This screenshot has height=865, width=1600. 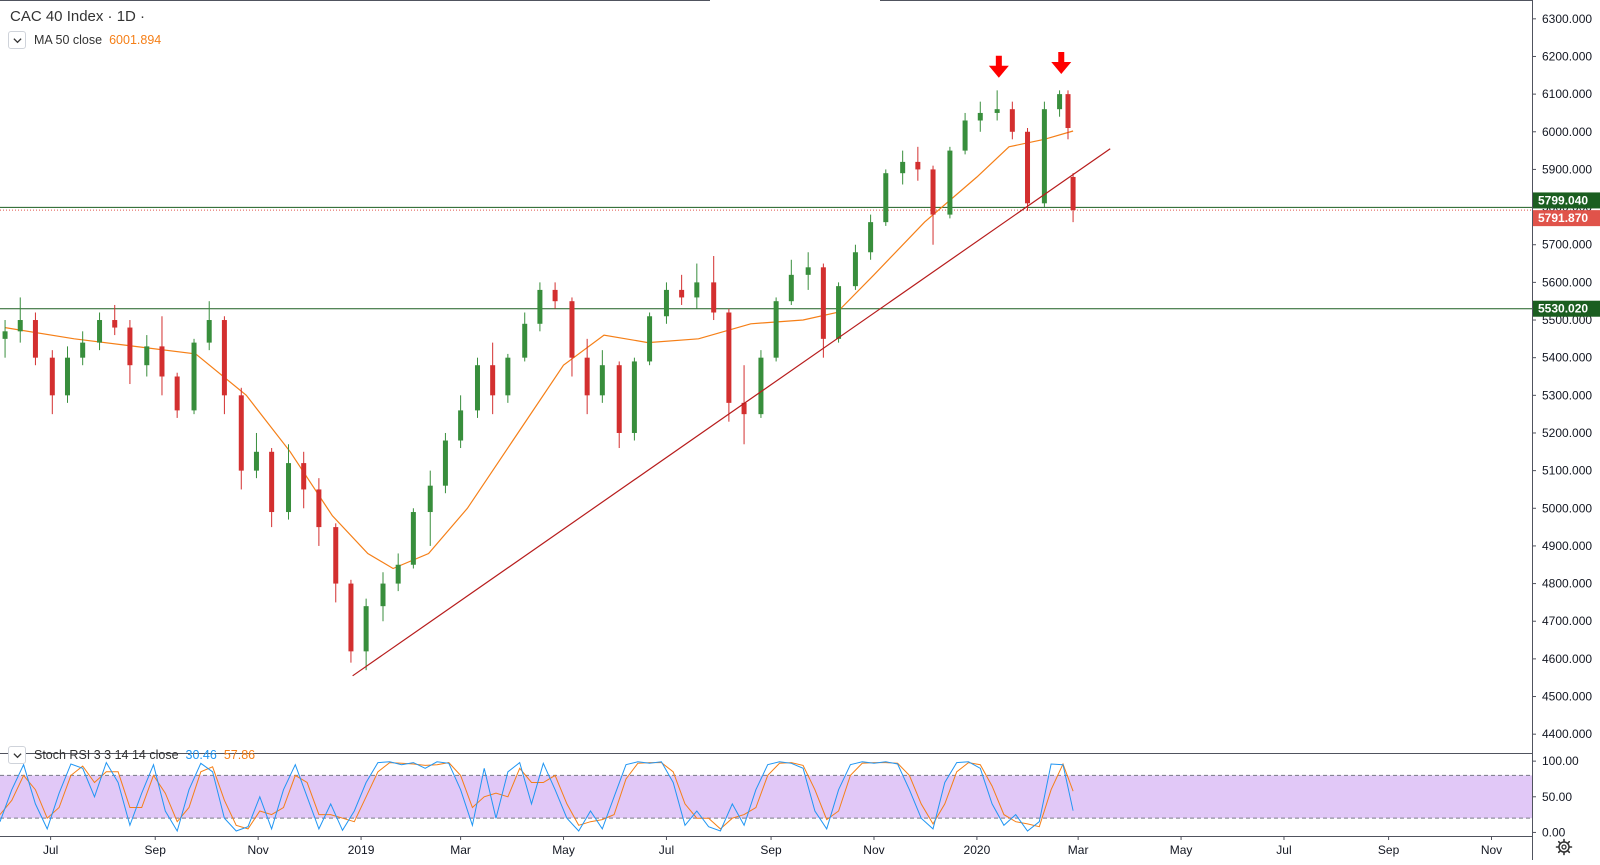 I want to click on price-tick-label: 4700.000, so click(x=1567, y=621).